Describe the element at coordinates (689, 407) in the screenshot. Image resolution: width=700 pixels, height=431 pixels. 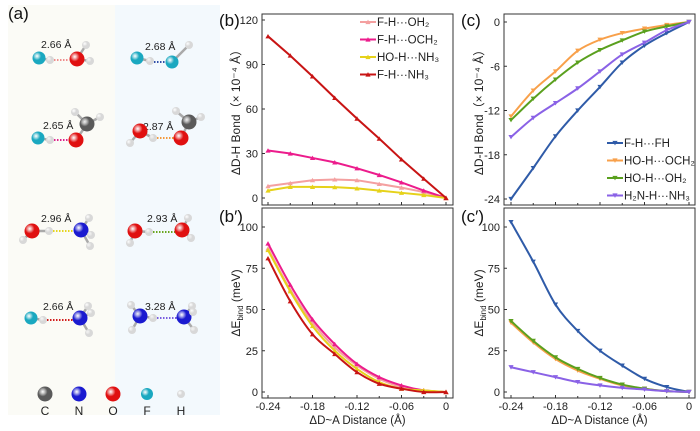
I see `x-tick-label: 0` at that location.